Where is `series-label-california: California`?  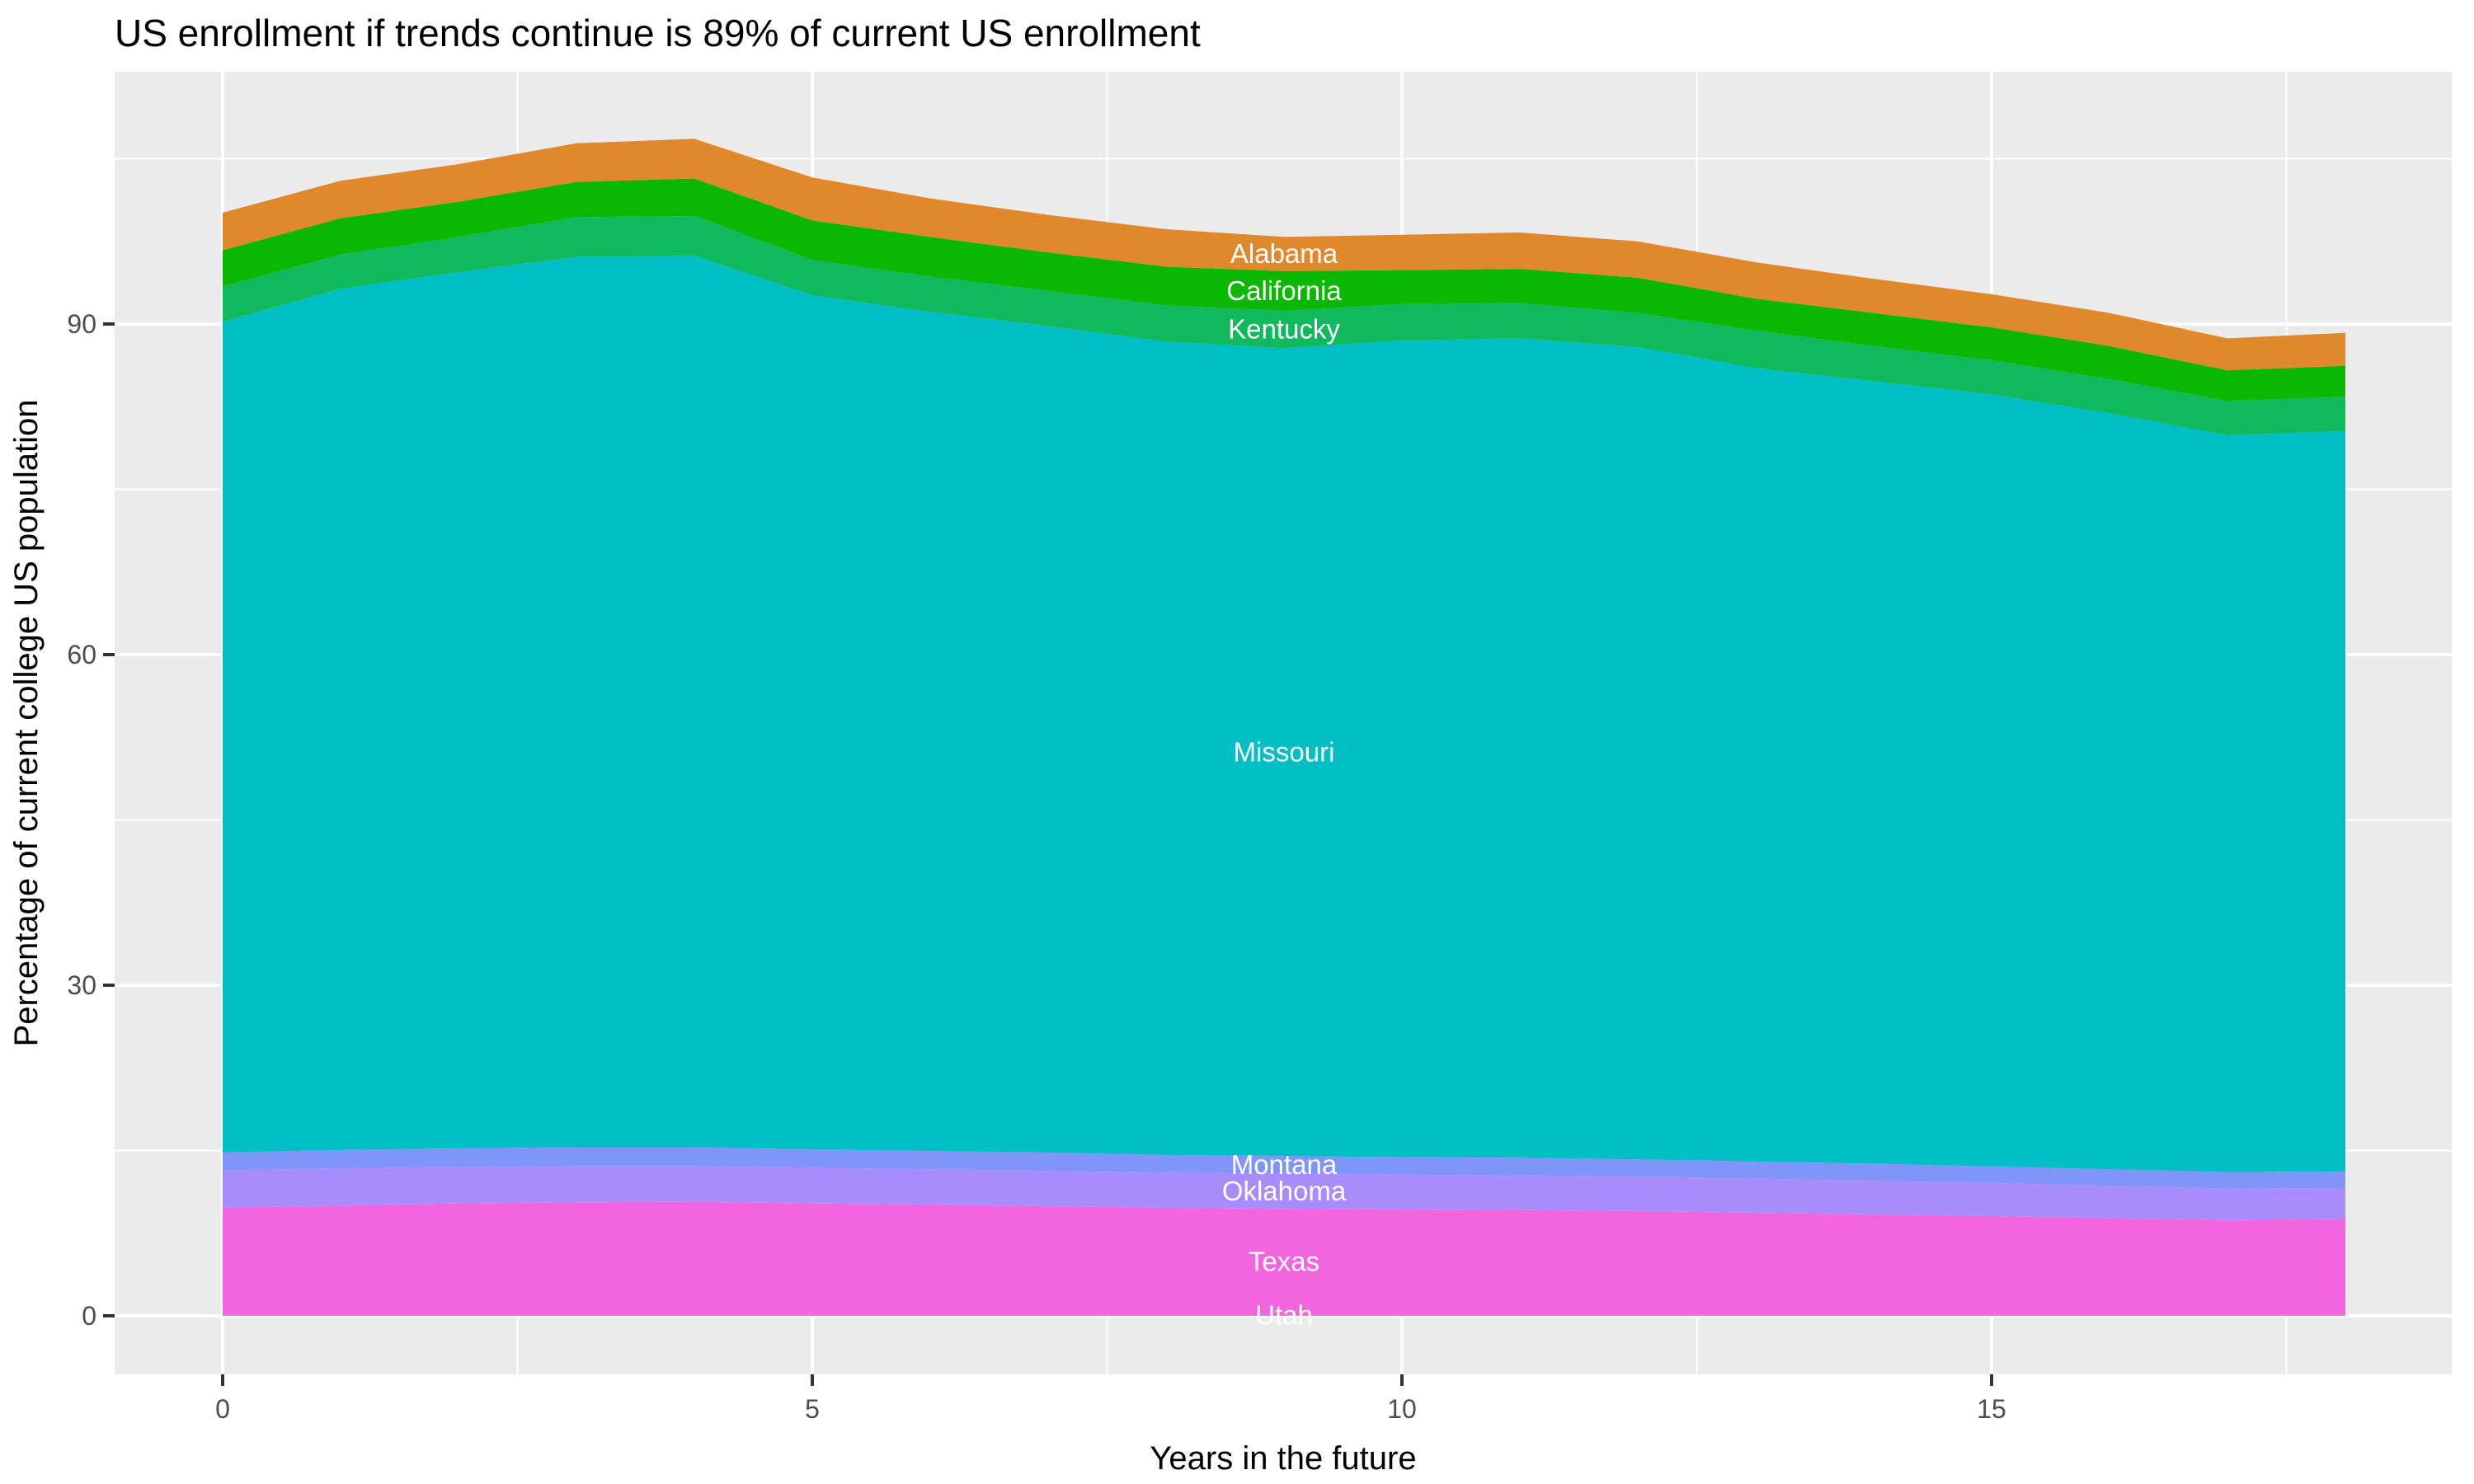
series-label-california: California is located at coordinates (1284, 290).